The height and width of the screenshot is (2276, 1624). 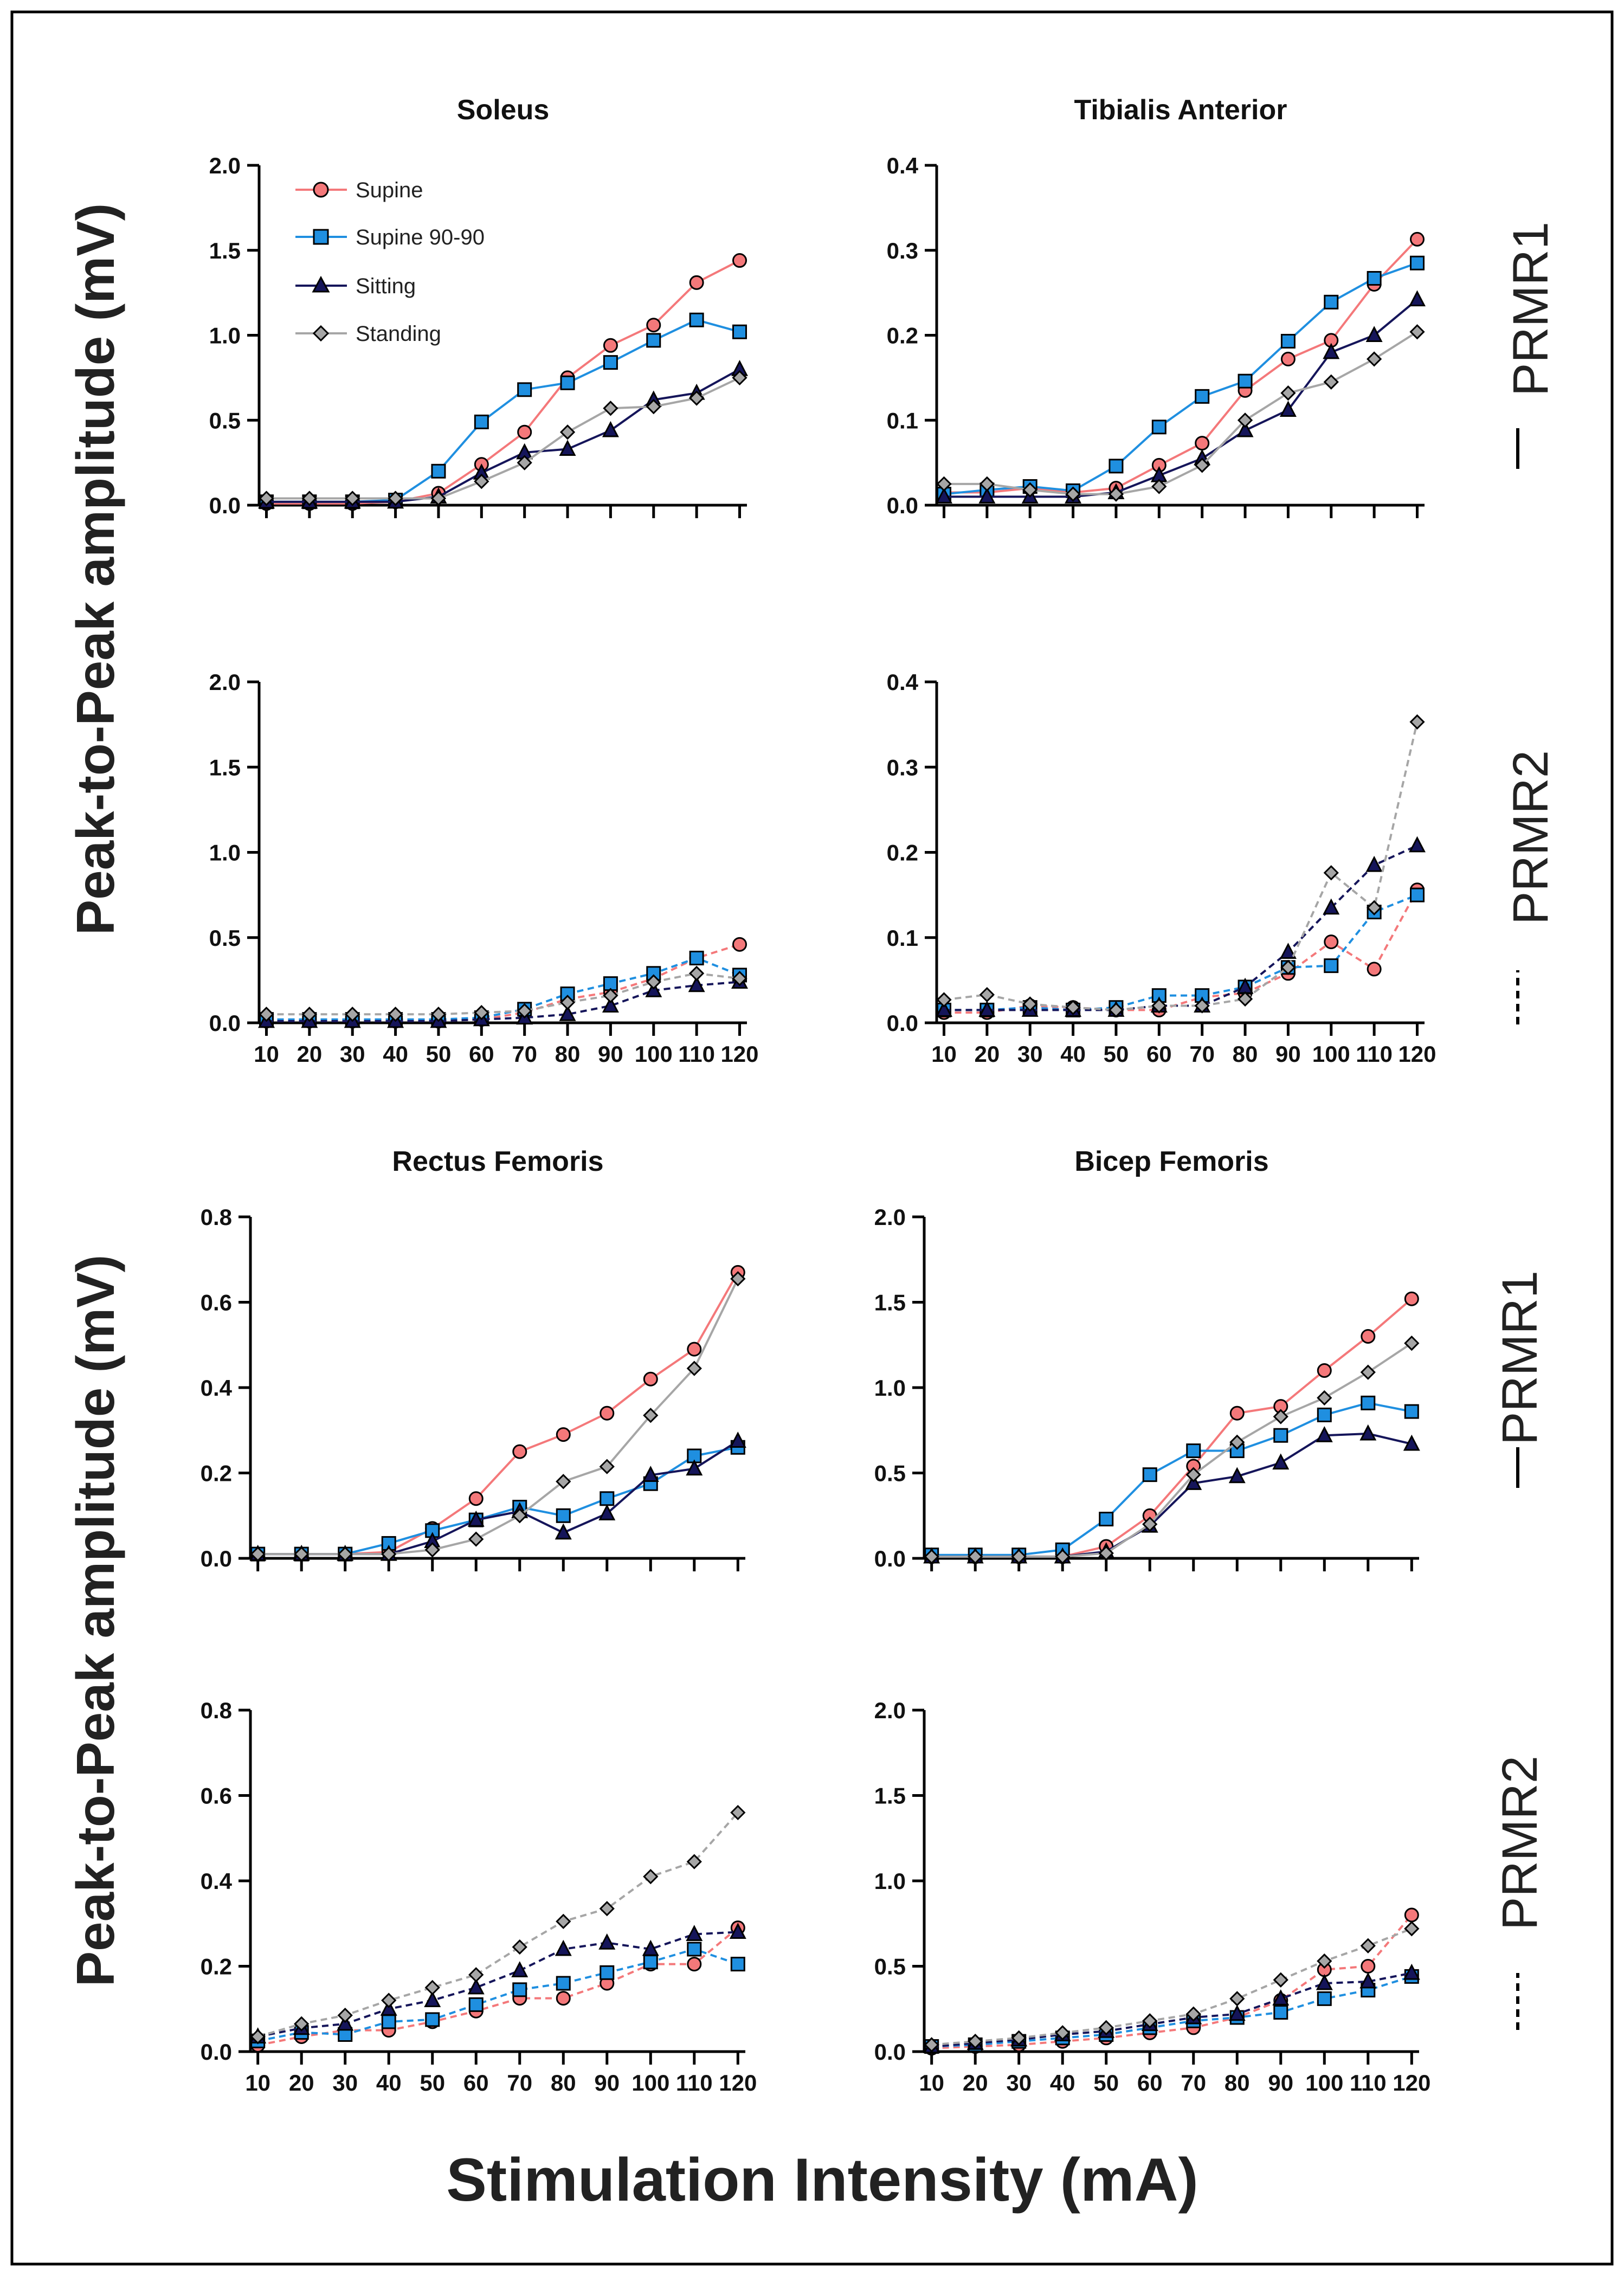 I want to click on y-tick-label: 2.0, so click(x=890, y=1217).